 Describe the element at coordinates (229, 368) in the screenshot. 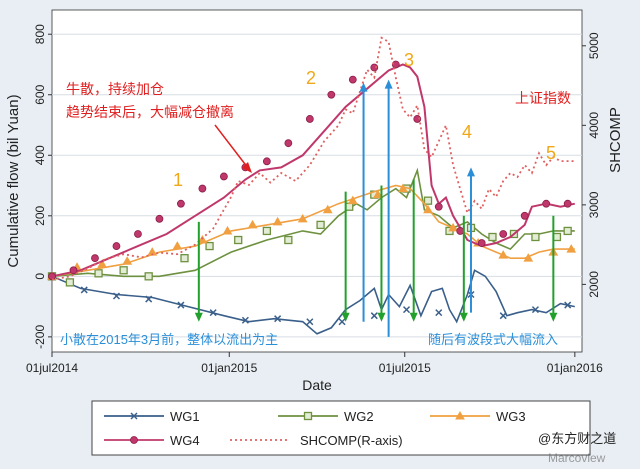

I see `x-tick-label: 01jan2015` at that location.